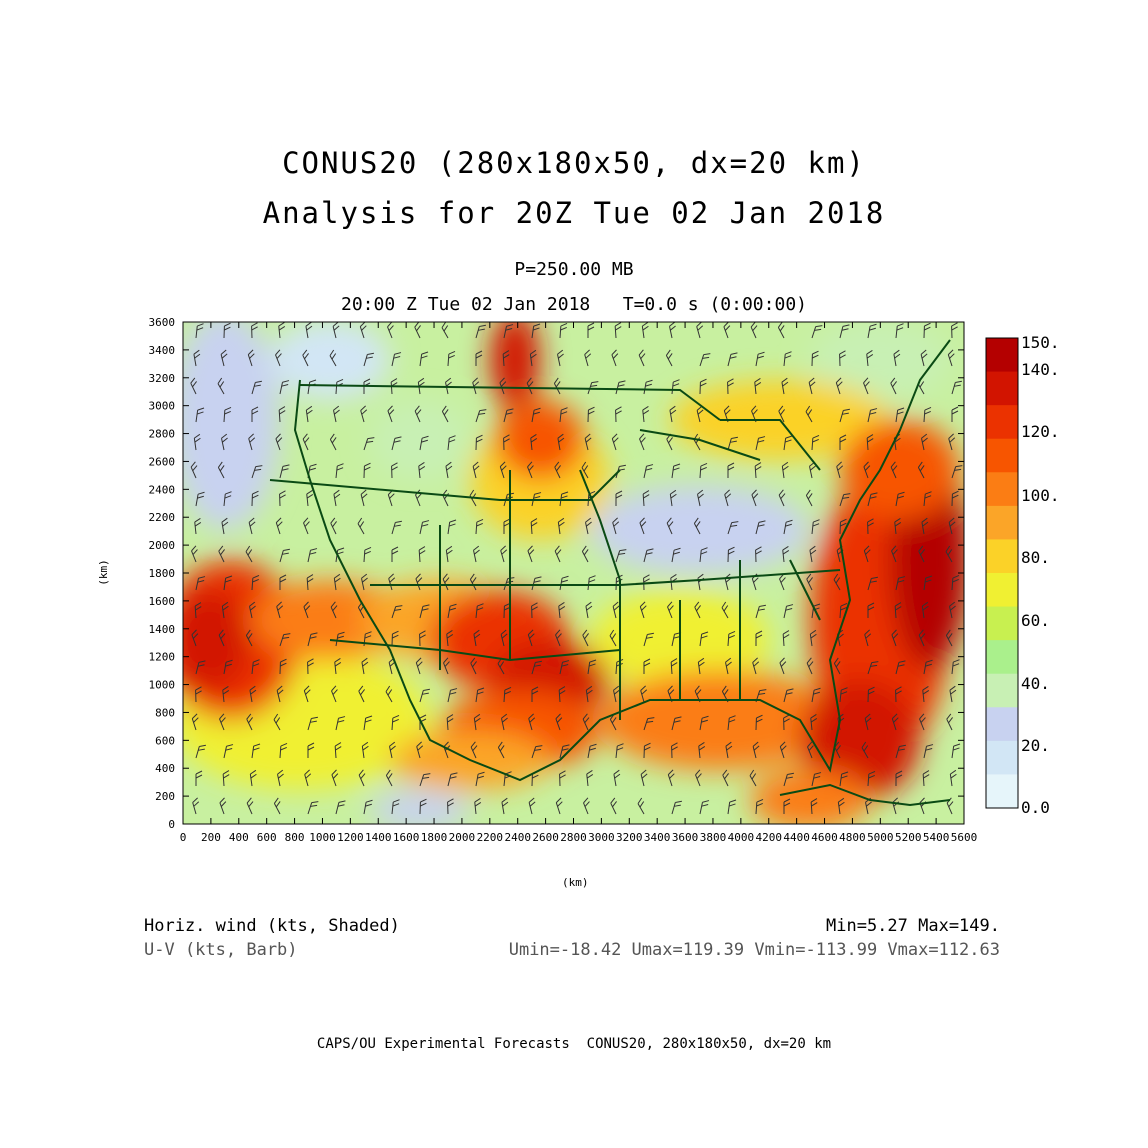  Describe the element at coordinates (936, 837) in the screenshot. I see `x-tick-label: 5400` at that location.